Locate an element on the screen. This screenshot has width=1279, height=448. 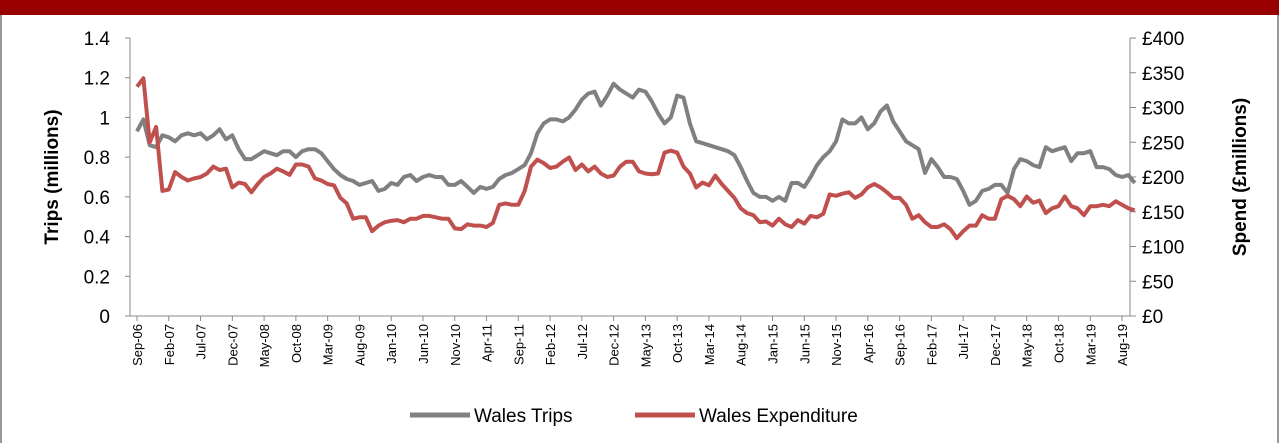
x-tick-label: Feb-17 is located at coordinates (931, 344).